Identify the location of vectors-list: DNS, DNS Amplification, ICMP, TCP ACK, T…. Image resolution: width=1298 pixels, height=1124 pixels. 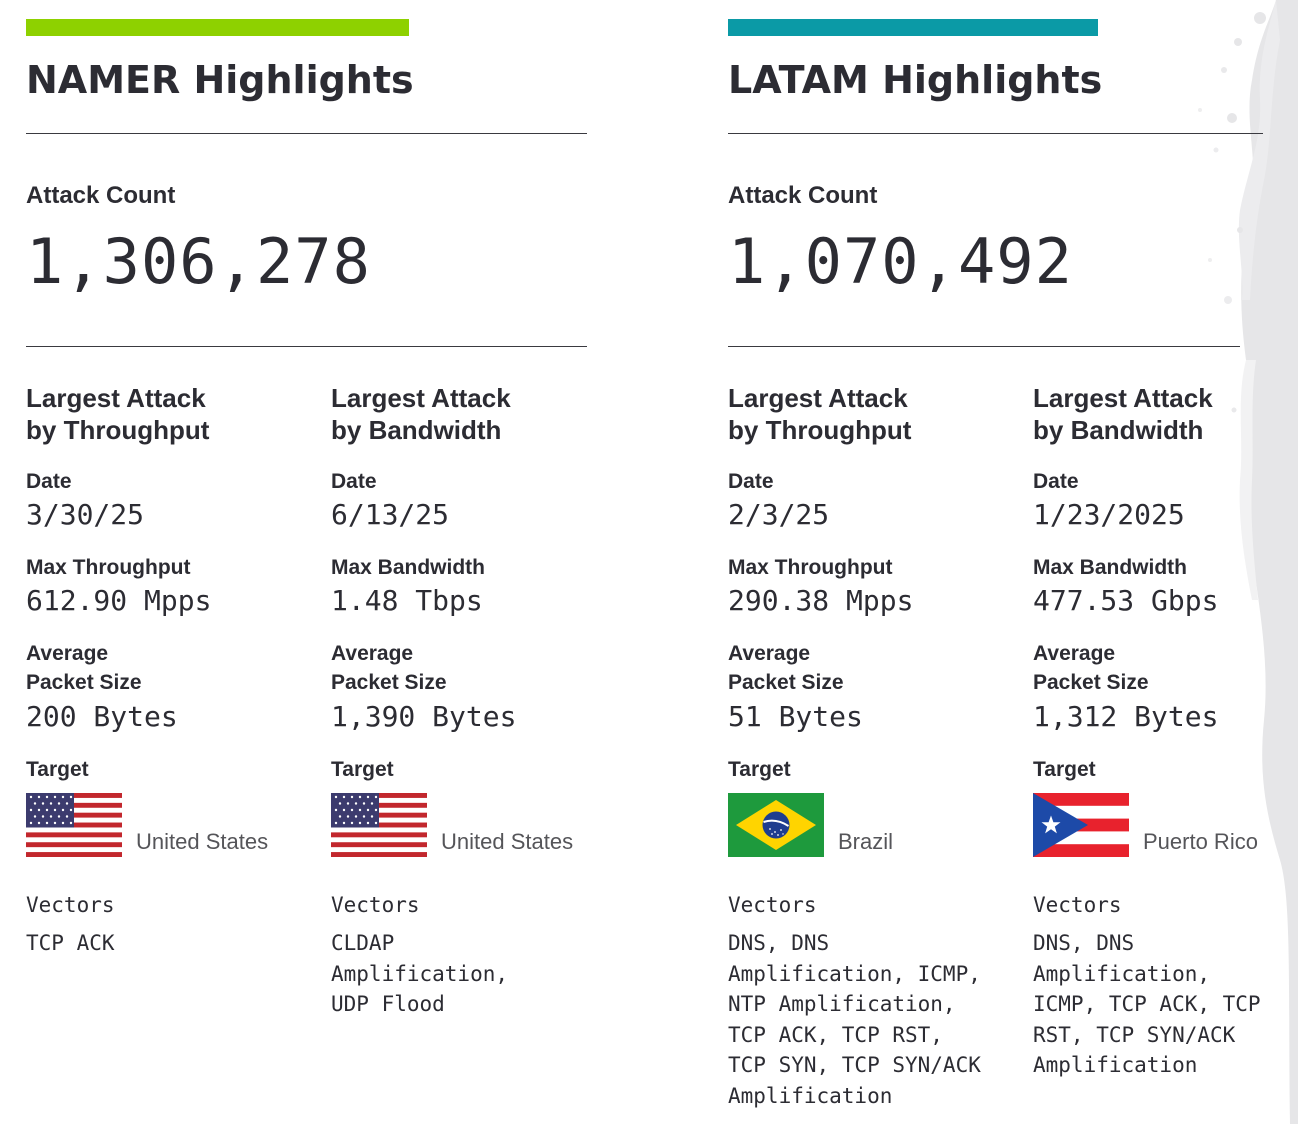
(1165, 1004).